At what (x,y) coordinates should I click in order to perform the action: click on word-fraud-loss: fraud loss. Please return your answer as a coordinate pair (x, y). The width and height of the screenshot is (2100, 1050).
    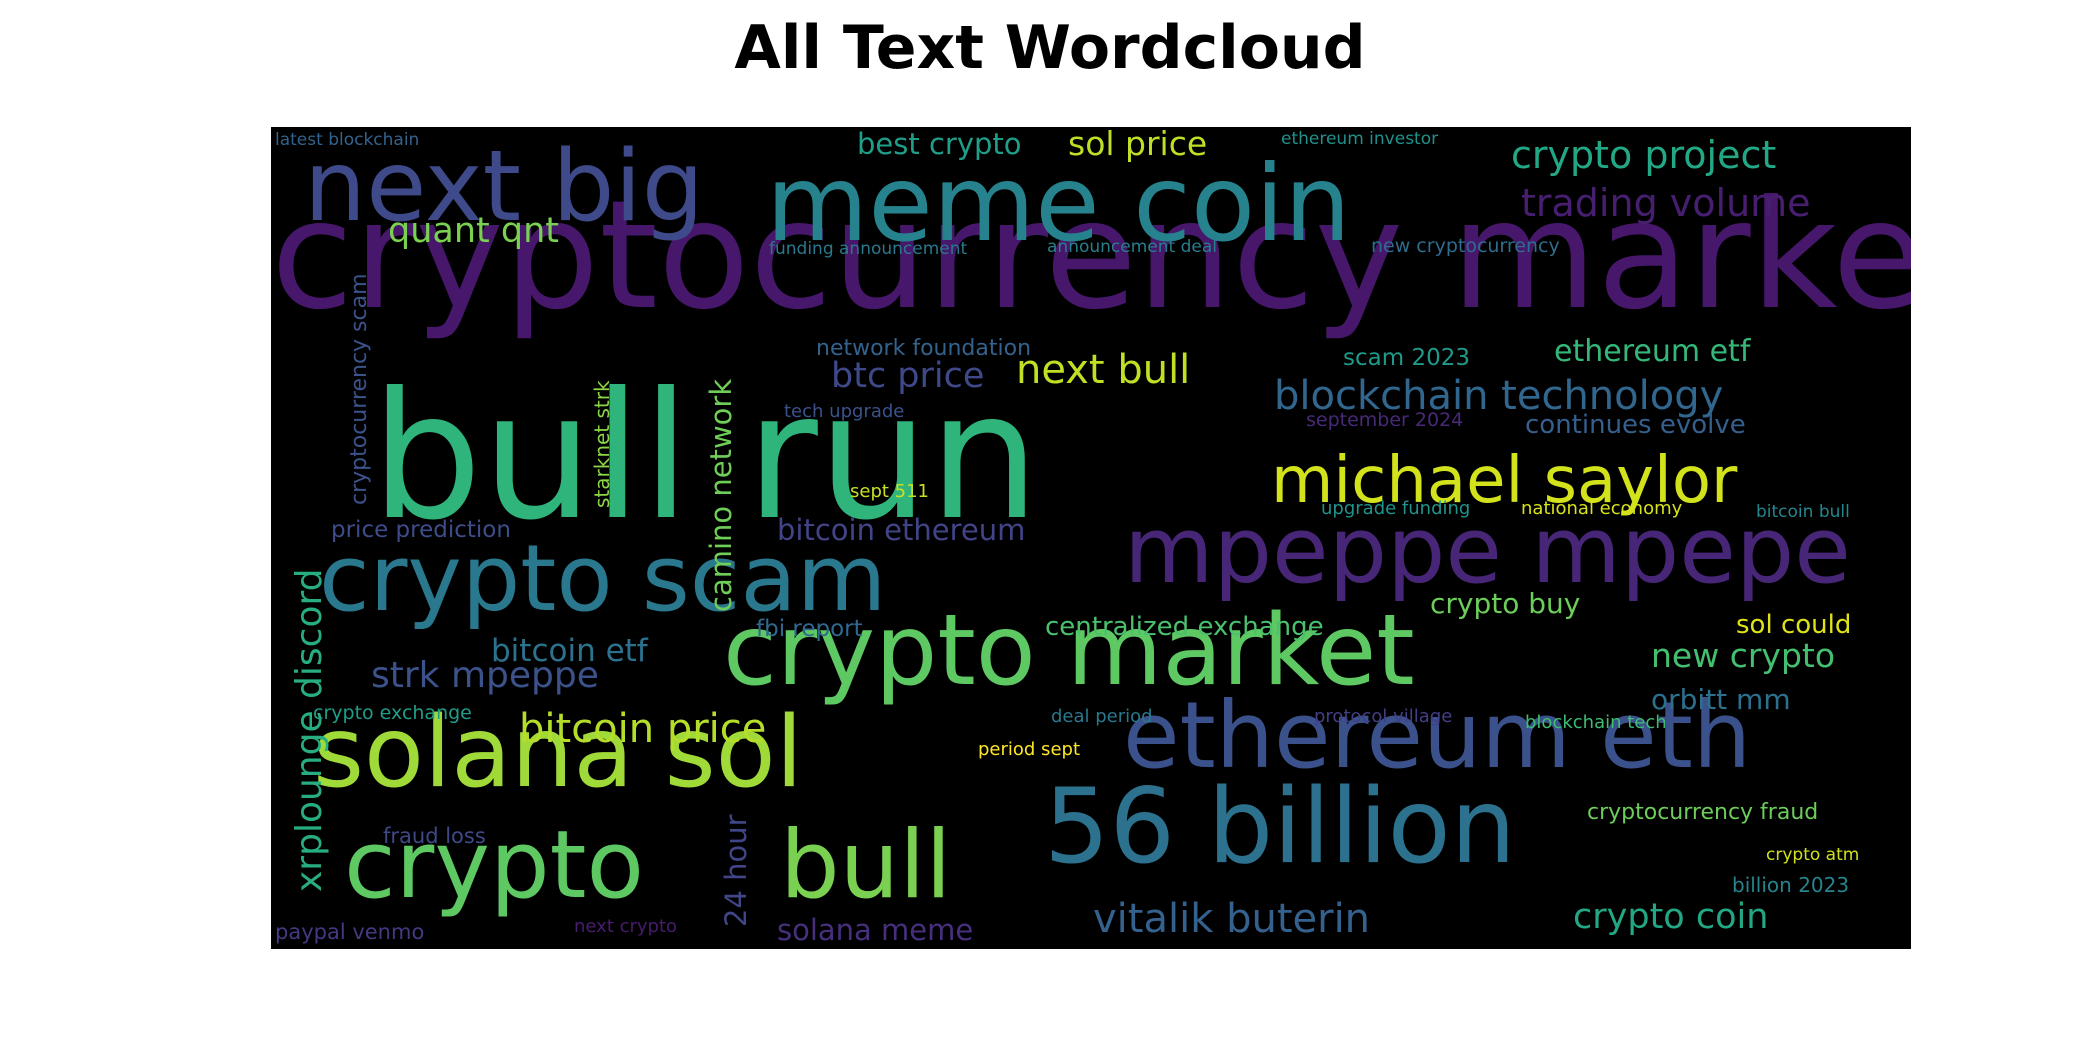
    Looking at the image, I should click on (434, 836).